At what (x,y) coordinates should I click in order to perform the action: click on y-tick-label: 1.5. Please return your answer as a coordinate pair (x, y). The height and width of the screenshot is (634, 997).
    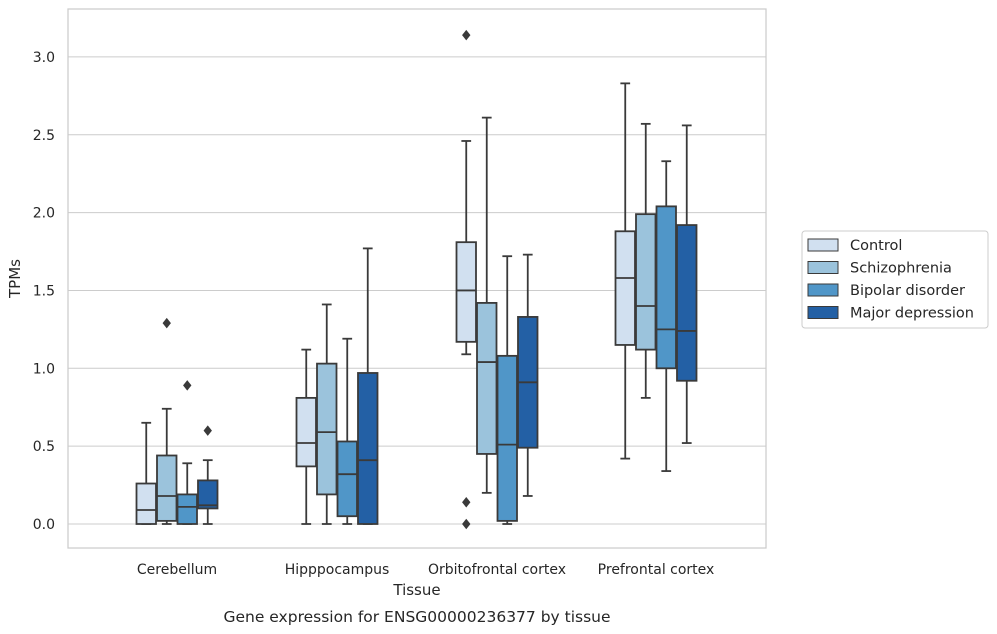
    Looking at the image, I should click on (44, 291).